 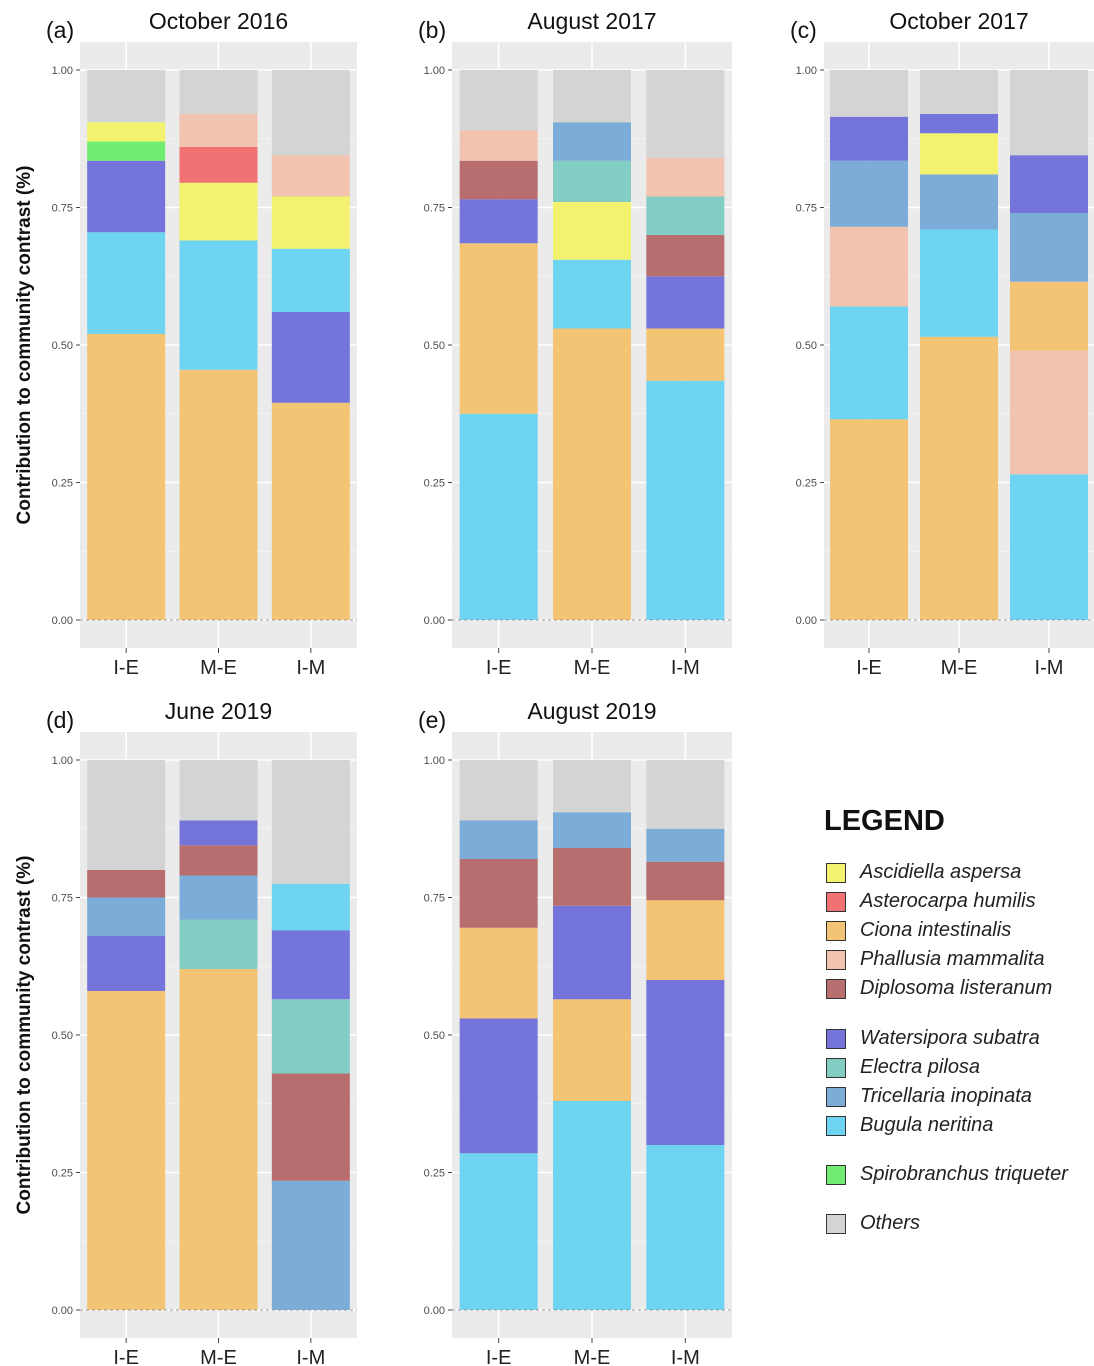 I want to click on legend-item: Phallusia mammalita, so click(x=935, y=959).